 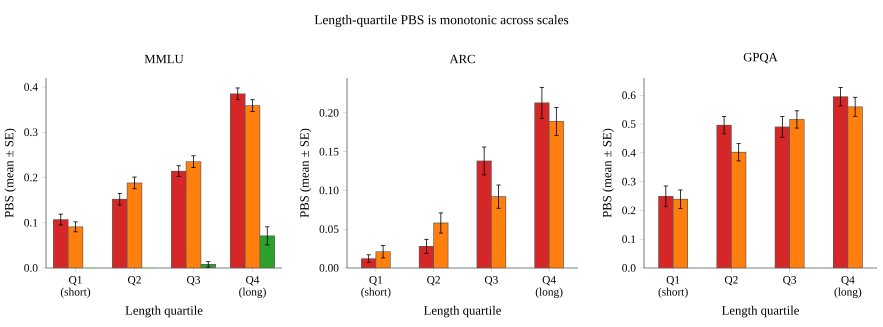 I want to click on chart-title: GPQA, so click(x=761, y=58).